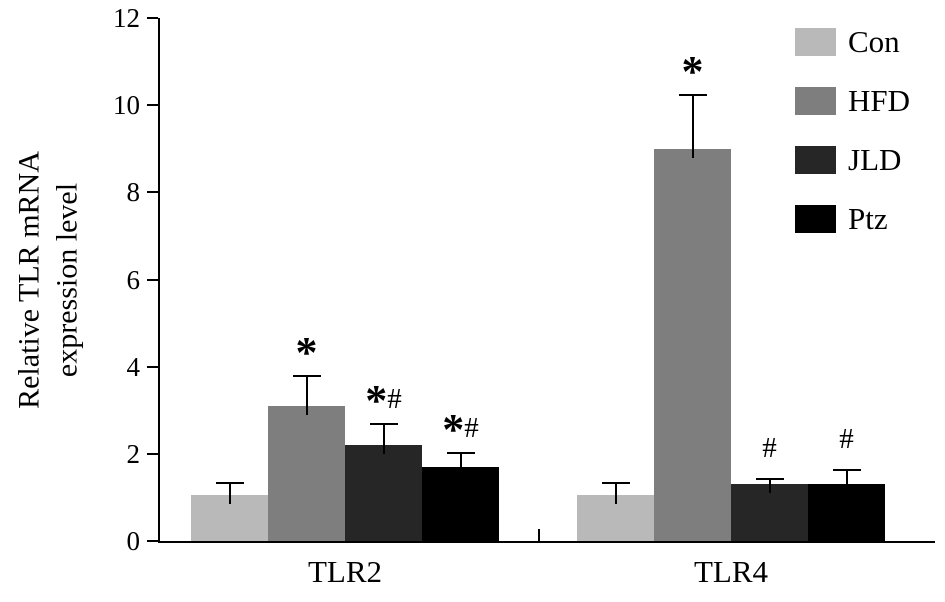  What do you see at coordinates (159, 280) in the screenshot?
I see `y-axis-line` at bounding box center [159, 280].